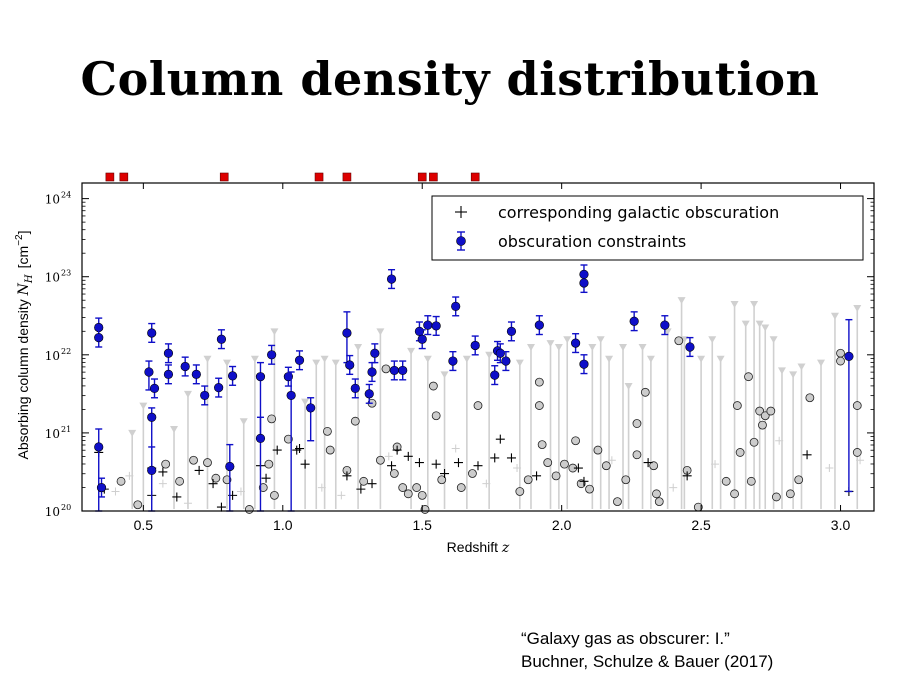 This screenshot has width=900, height=675. I want to click on y-tick-exponent: 21, so click(66, 429).